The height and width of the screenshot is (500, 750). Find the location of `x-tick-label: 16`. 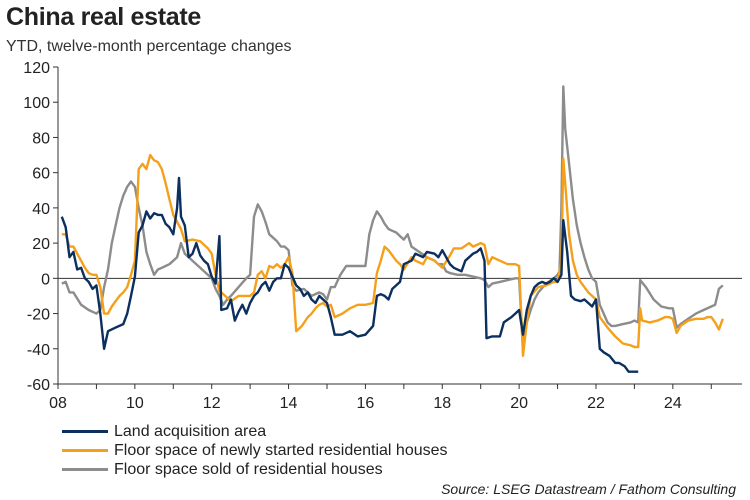

x-tick-label: 16 is located at coordinates (366, 403).